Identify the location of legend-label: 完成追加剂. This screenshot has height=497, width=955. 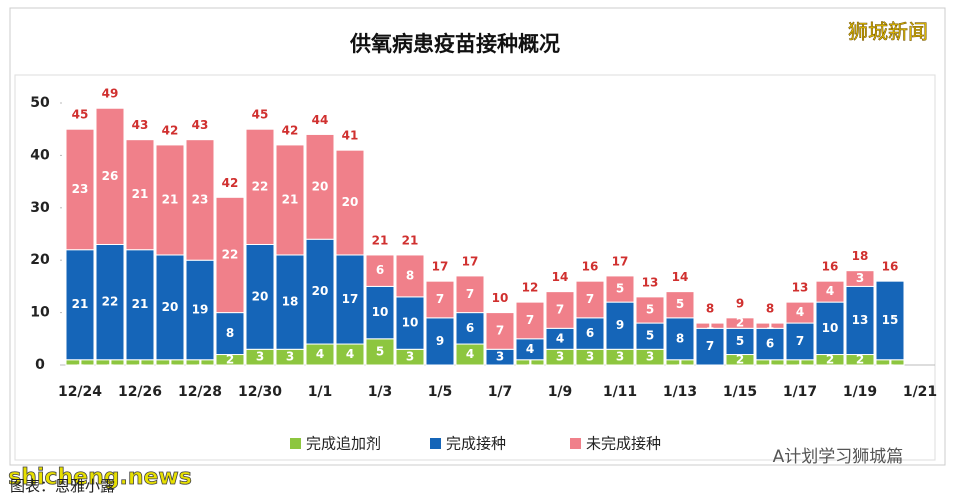
(343, 444).